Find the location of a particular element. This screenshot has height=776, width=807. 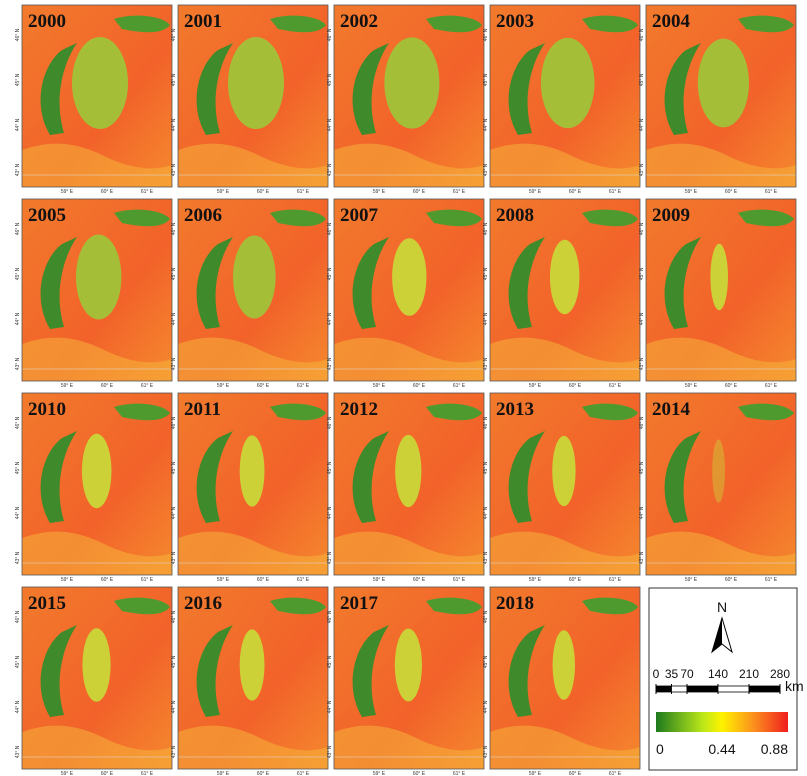

scale-label: 210 is located at coordinates (749, 674).